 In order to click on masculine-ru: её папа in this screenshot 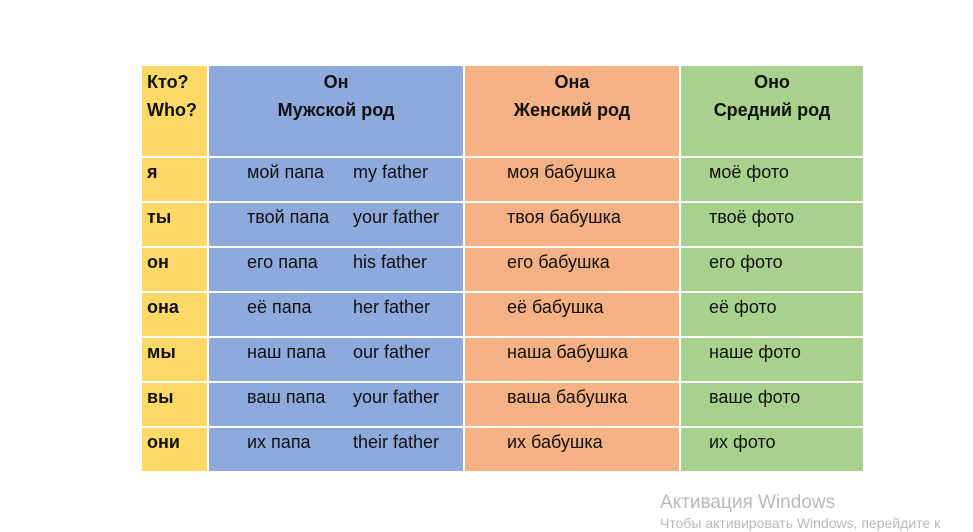, I will do `click(279, 307)`.